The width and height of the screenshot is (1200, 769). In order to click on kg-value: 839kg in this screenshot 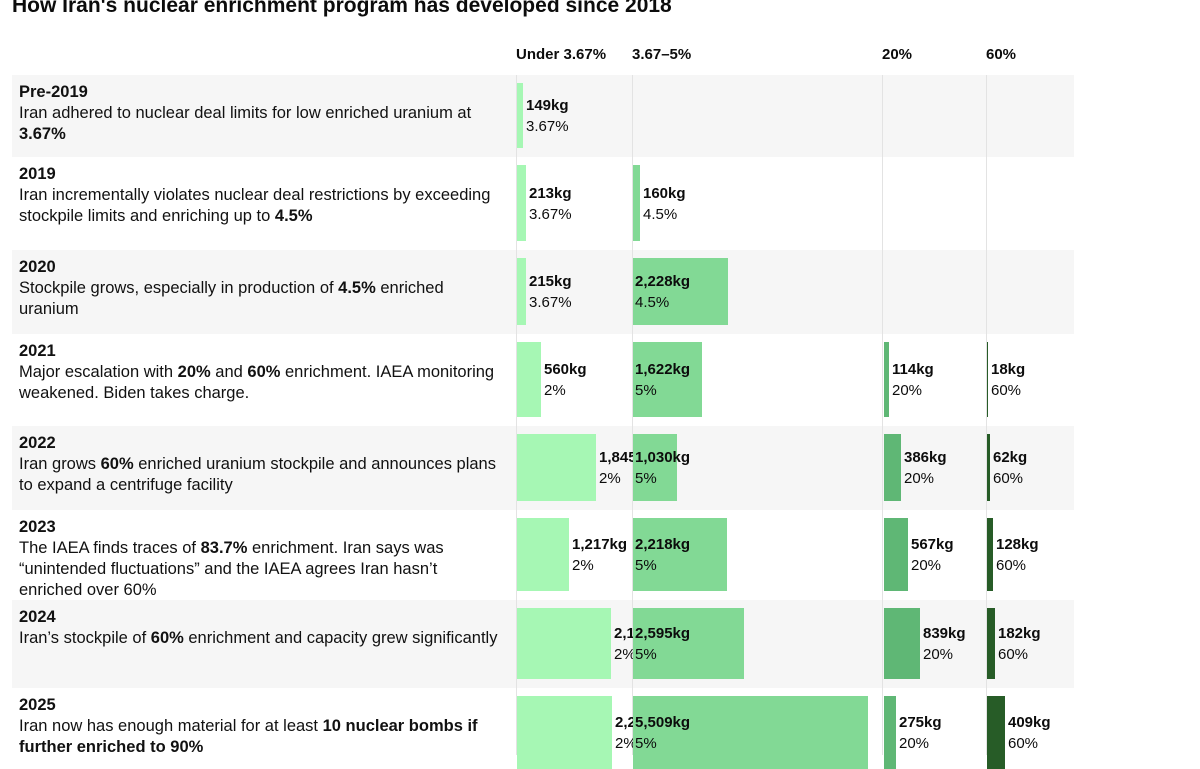, I will do `click(944, 633)`.